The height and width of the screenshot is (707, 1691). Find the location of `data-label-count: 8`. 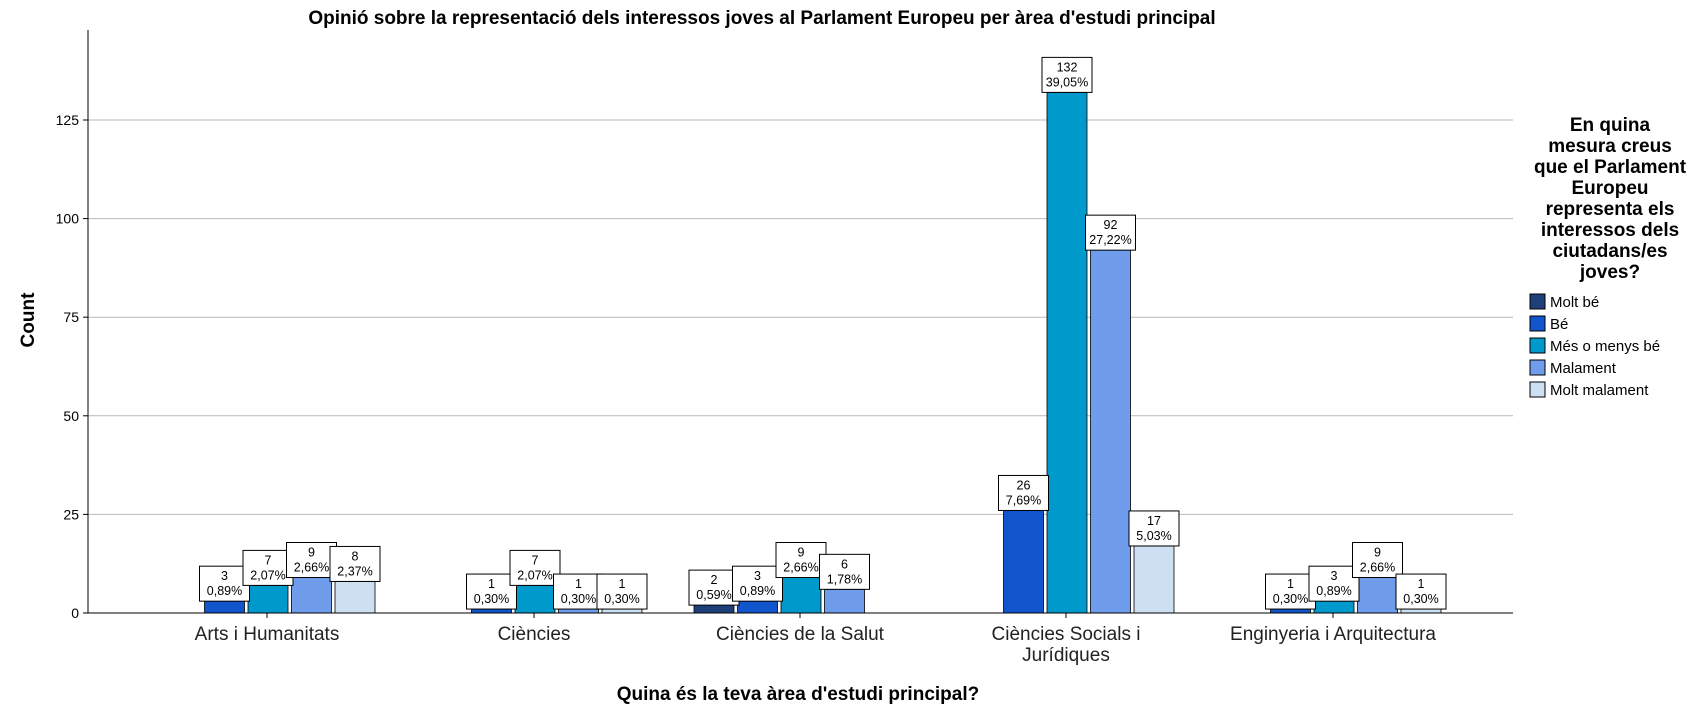

data-label-count: 8 is located at coordinates (355, 556).